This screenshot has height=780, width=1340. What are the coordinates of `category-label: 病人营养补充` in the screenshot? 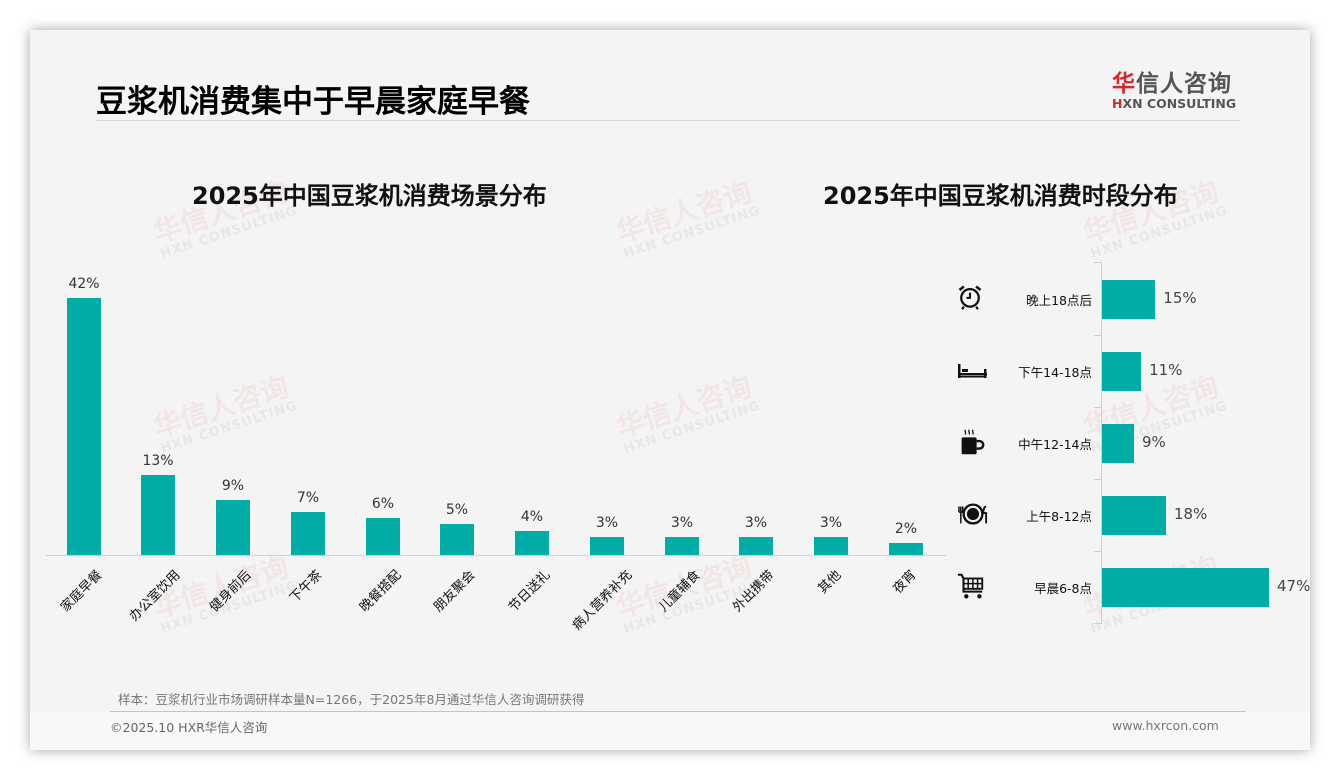 It's located at (603, 600).